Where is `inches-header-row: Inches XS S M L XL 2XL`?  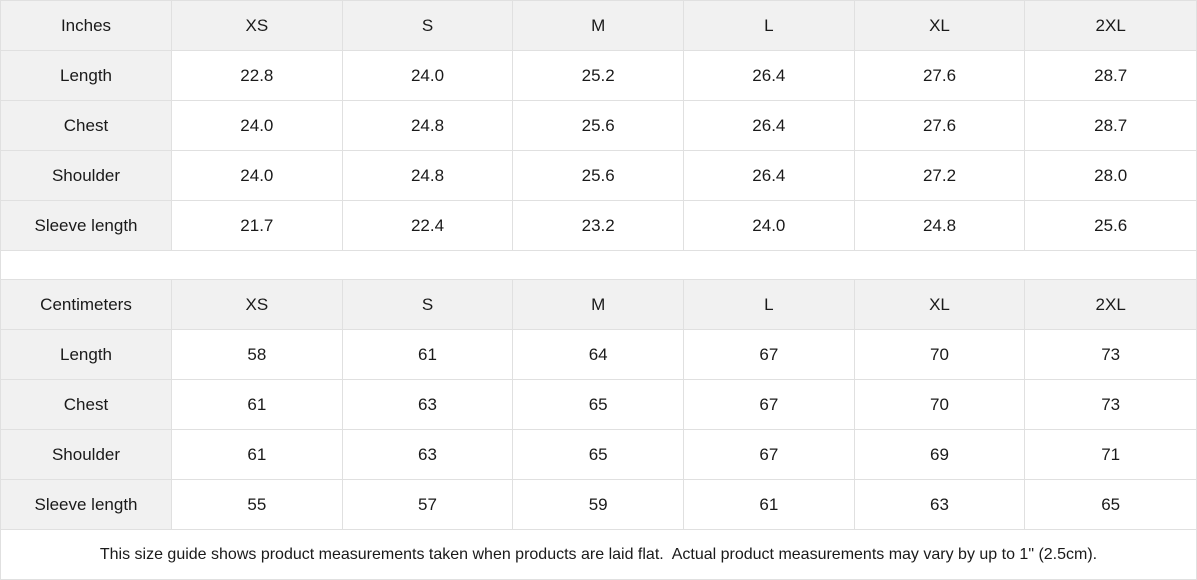
inches-header-row: Inches XS S M L XL 2XL is located at coordinates (598, 26).